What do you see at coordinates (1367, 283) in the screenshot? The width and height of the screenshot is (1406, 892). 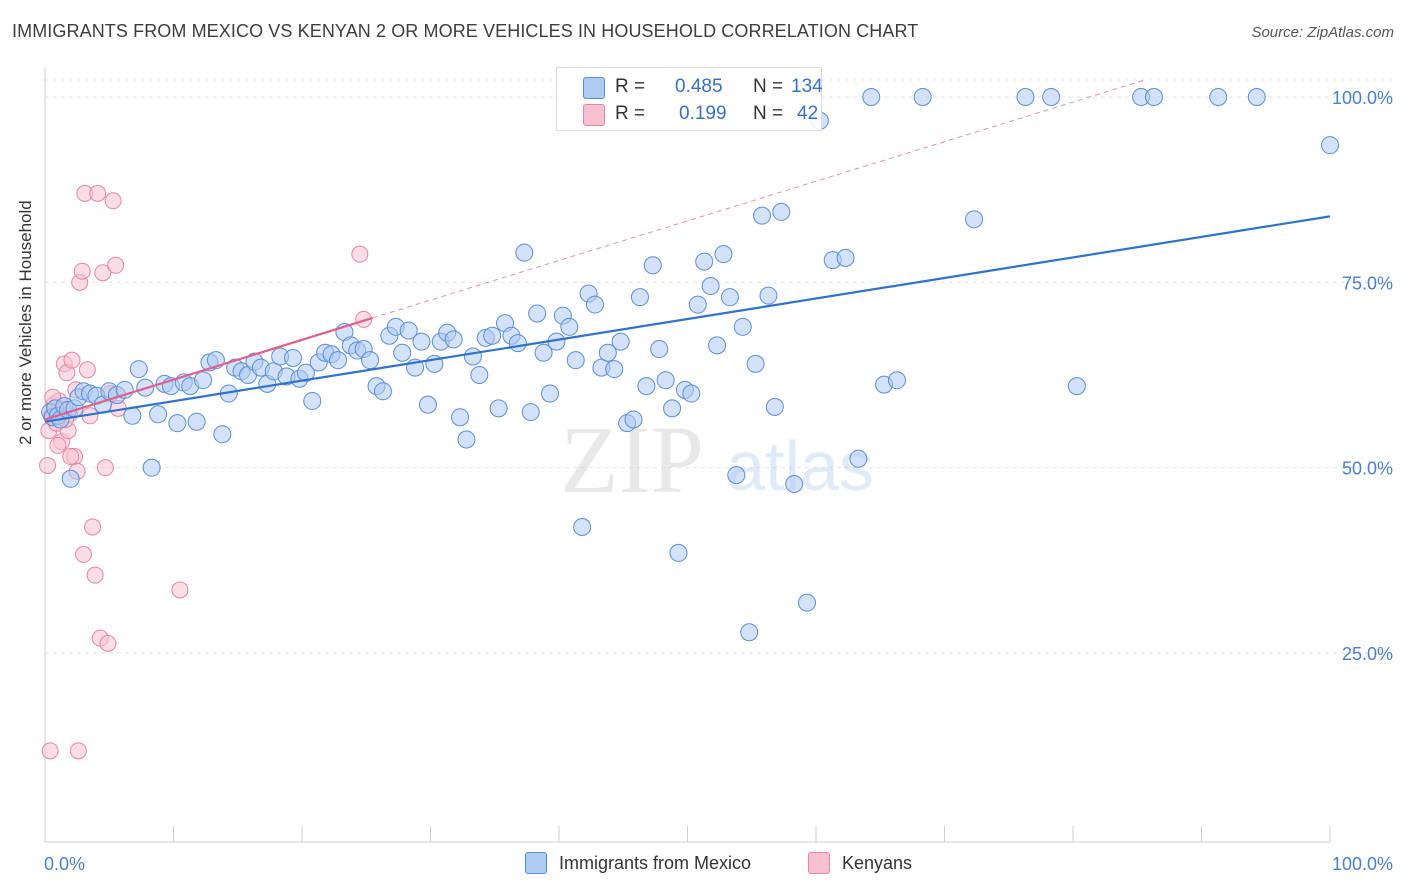 I see `y-tick-label: 75.0%` at bounding box center [1367, 283].